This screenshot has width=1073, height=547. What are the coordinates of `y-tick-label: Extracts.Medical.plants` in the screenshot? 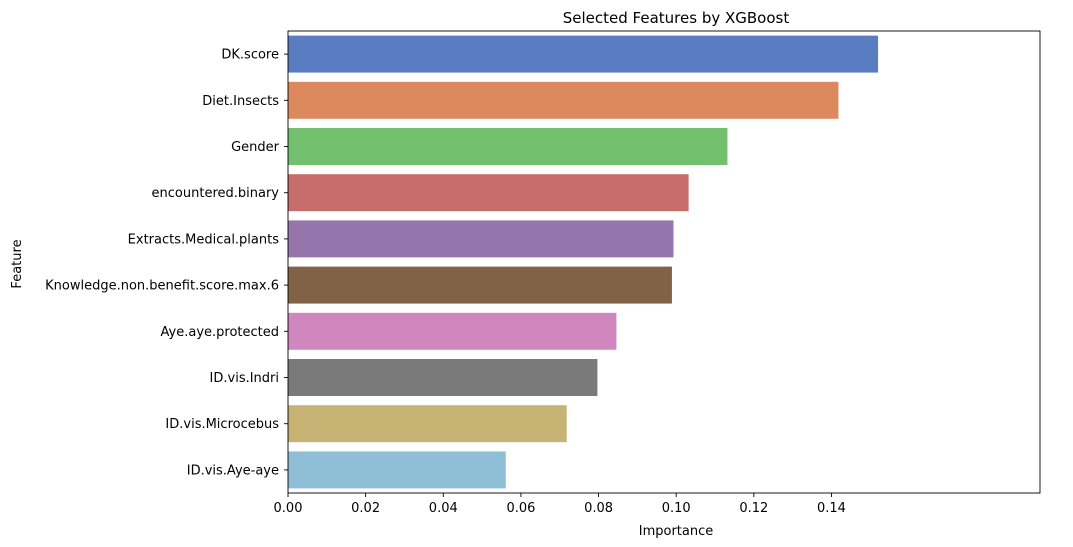 It's located at (204, 239).